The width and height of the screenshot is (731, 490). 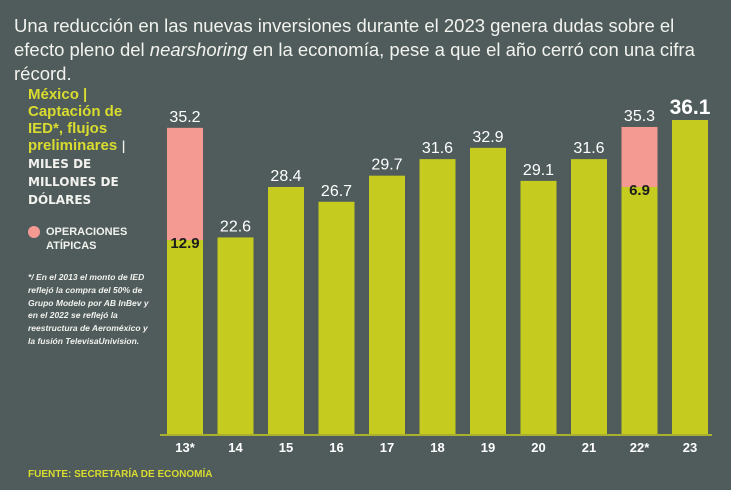 What do you see at coordinates (487, 137) in the screenshot?
I see `value-label-19: 32.9` at bounding box center [487, 137].